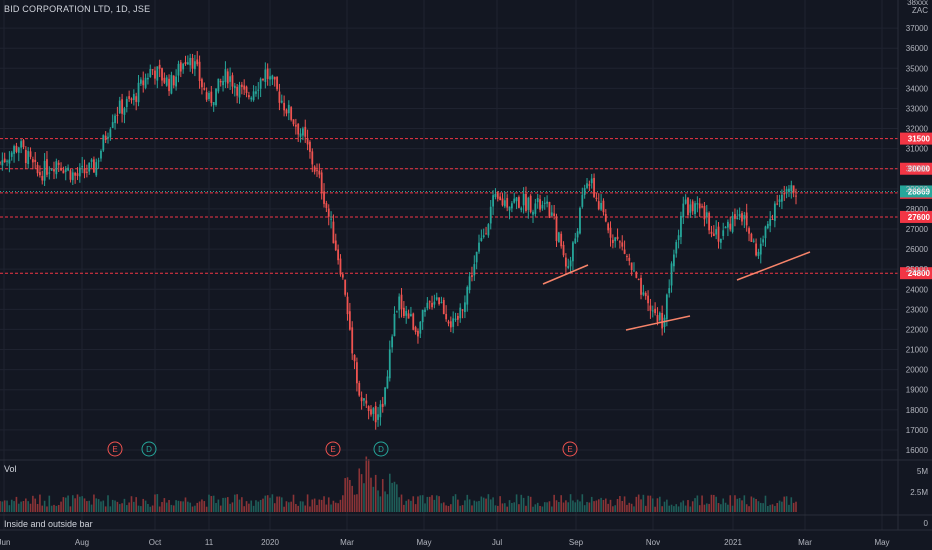 This screenshot has width=932, height=550. Describe the element at coordinates (576, 542) in the screenshot. I see `time-tick-label: Sep` at that location.